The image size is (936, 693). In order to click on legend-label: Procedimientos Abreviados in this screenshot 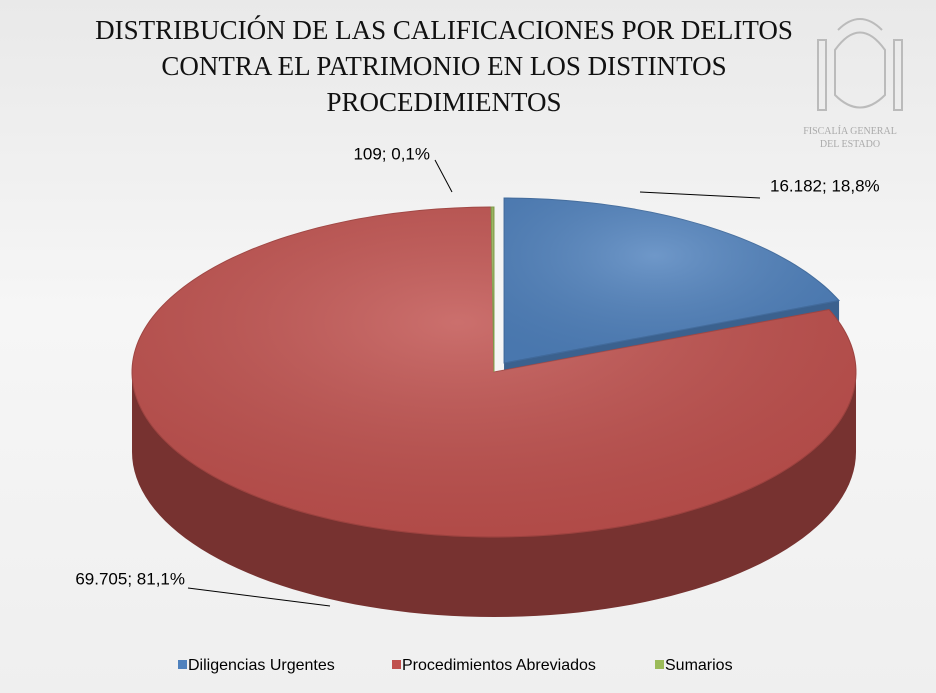, I will do `click(499, 665)`.